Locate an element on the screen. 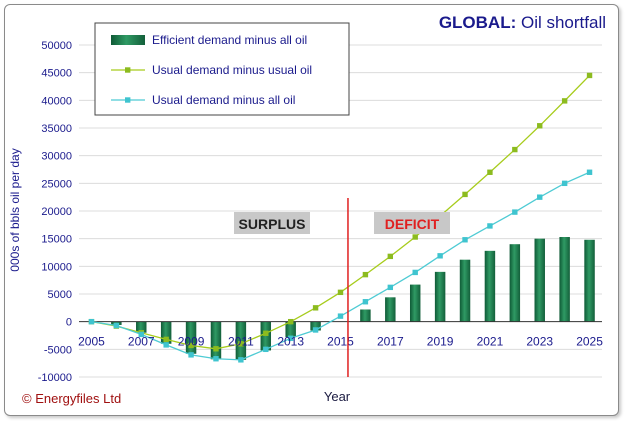  x-tick-label: 2019 is located at coordinates (440, 342).